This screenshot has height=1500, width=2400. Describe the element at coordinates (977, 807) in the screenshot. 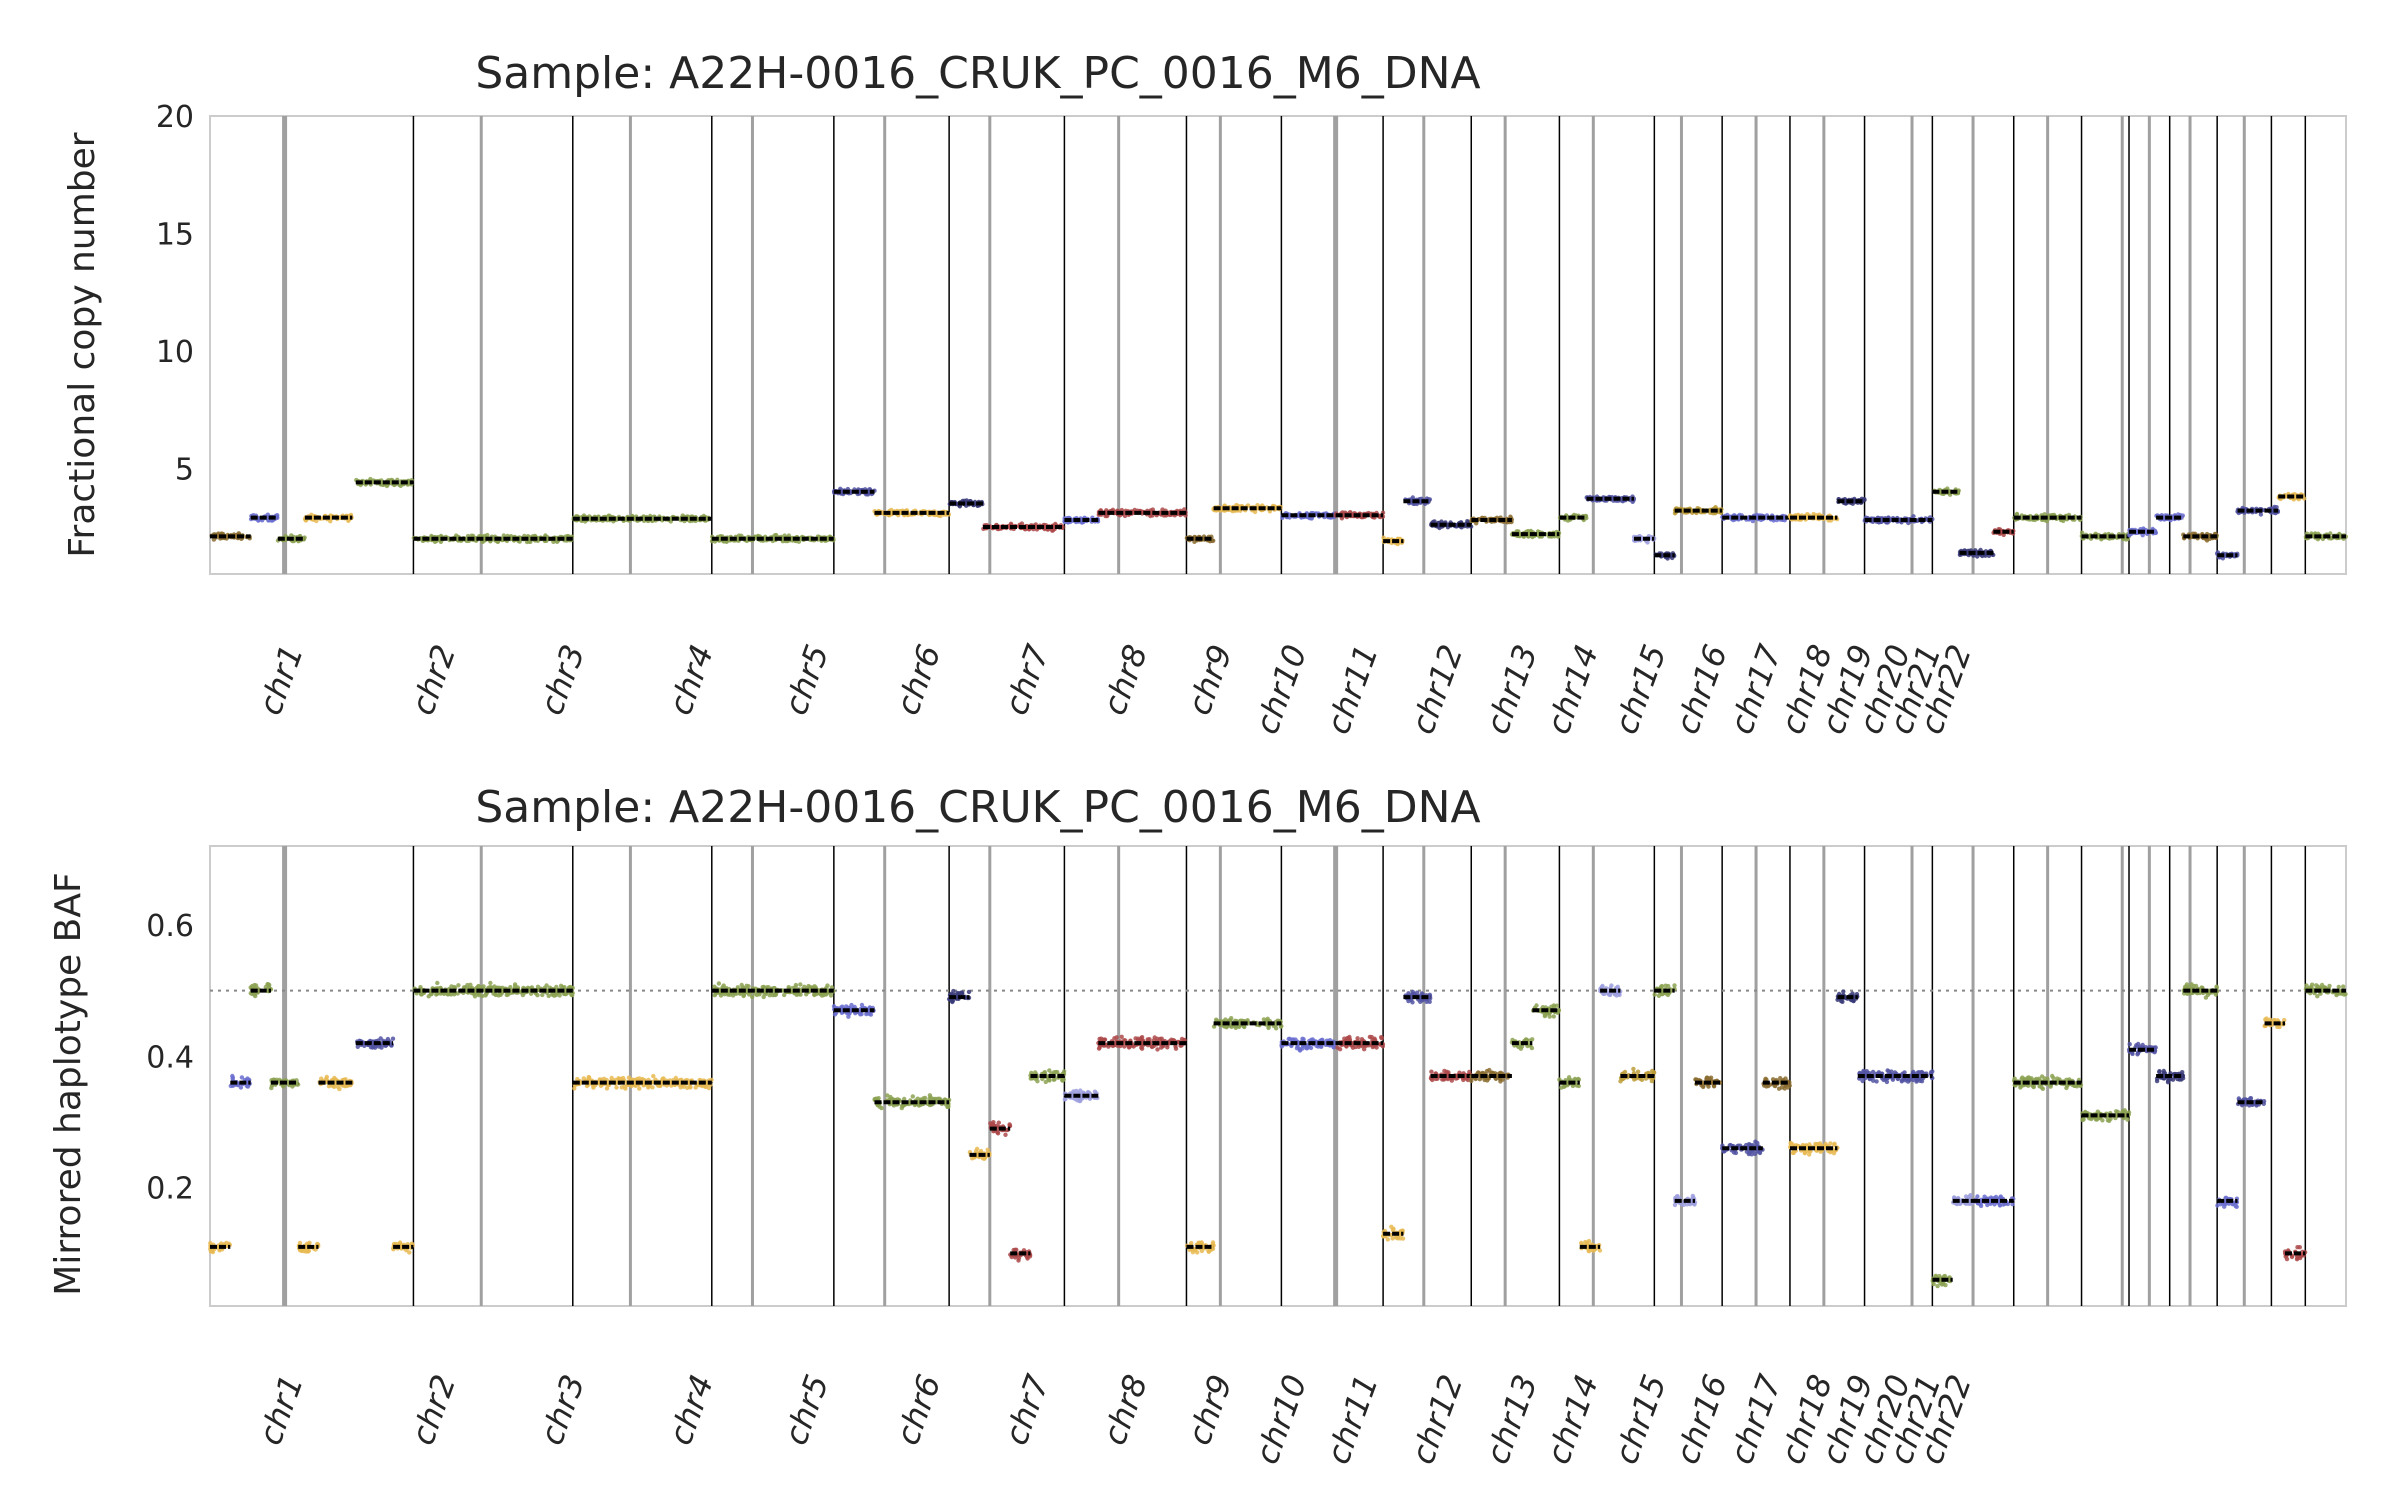

I see `baf-title: Sample: A22H-0016_CRUK_PC_0016_M6_DNA` at that location.